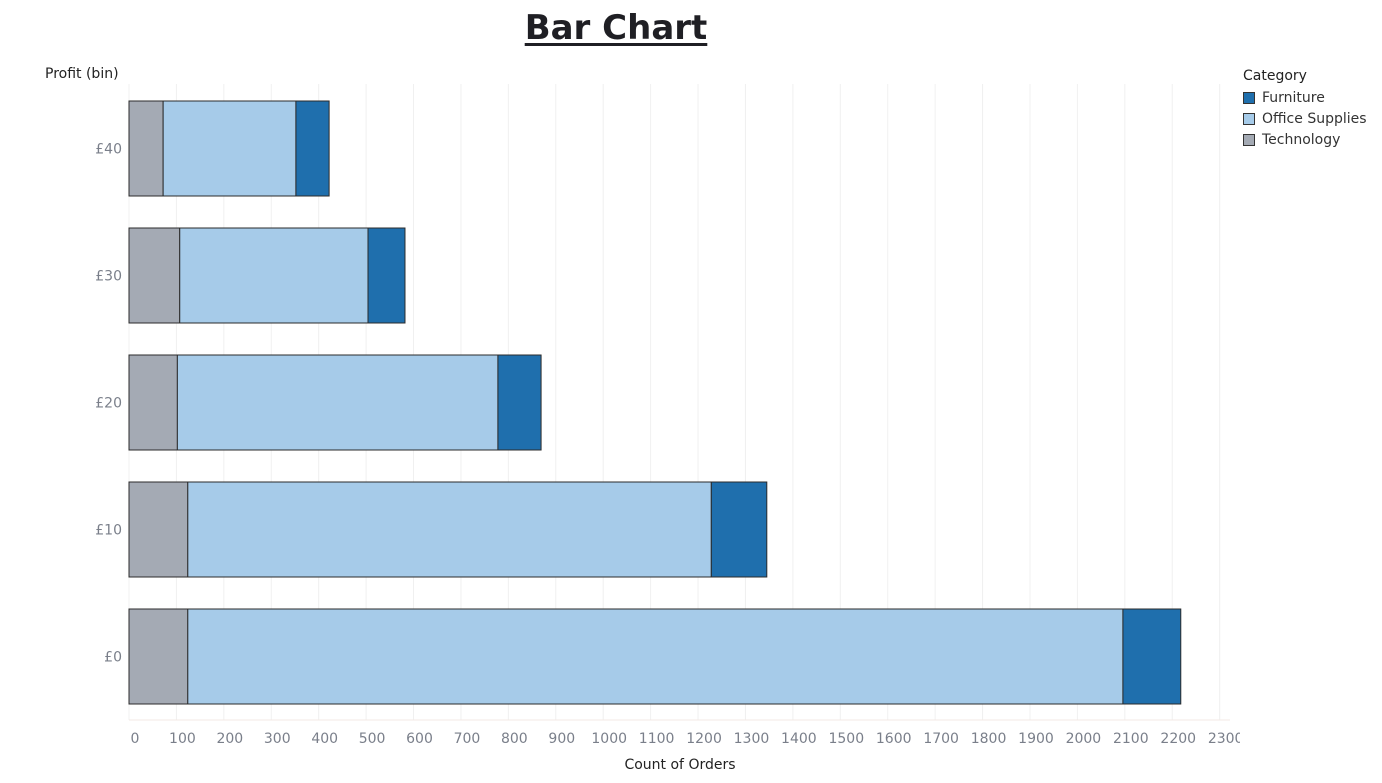 This screenshot has width=1382, height=783. What do you see at coordinates (1249, 97) in the screenshot?
I see `legend-swatch-furniture` at bounding box center [1249, 97].